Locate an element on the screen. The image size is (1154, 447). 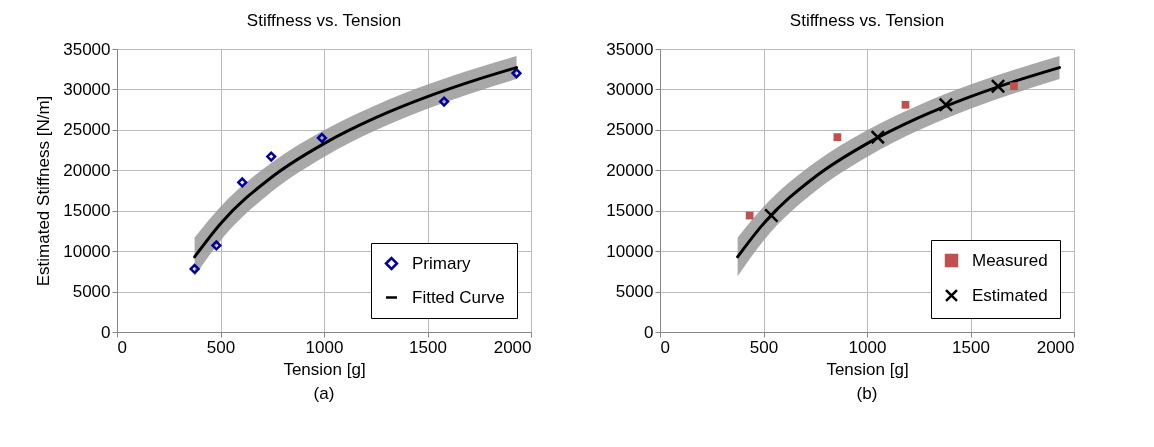
legend-label: Measured is located at coordinates (1010, 260).